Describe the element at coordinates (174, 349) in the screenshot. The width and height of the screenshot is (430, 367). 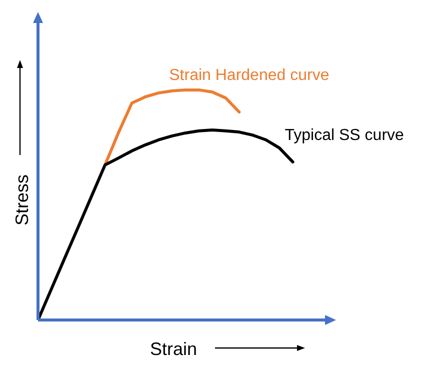
I see `x-axis-title: Strain` at that location.